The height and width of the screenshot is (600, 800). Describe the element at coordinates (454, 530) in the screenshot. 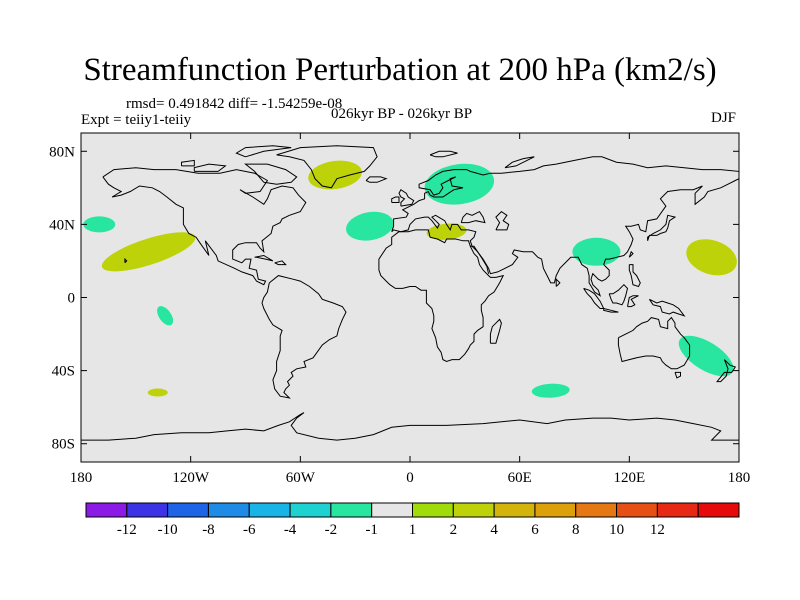

I see `colorbar-label: 2` at that location.